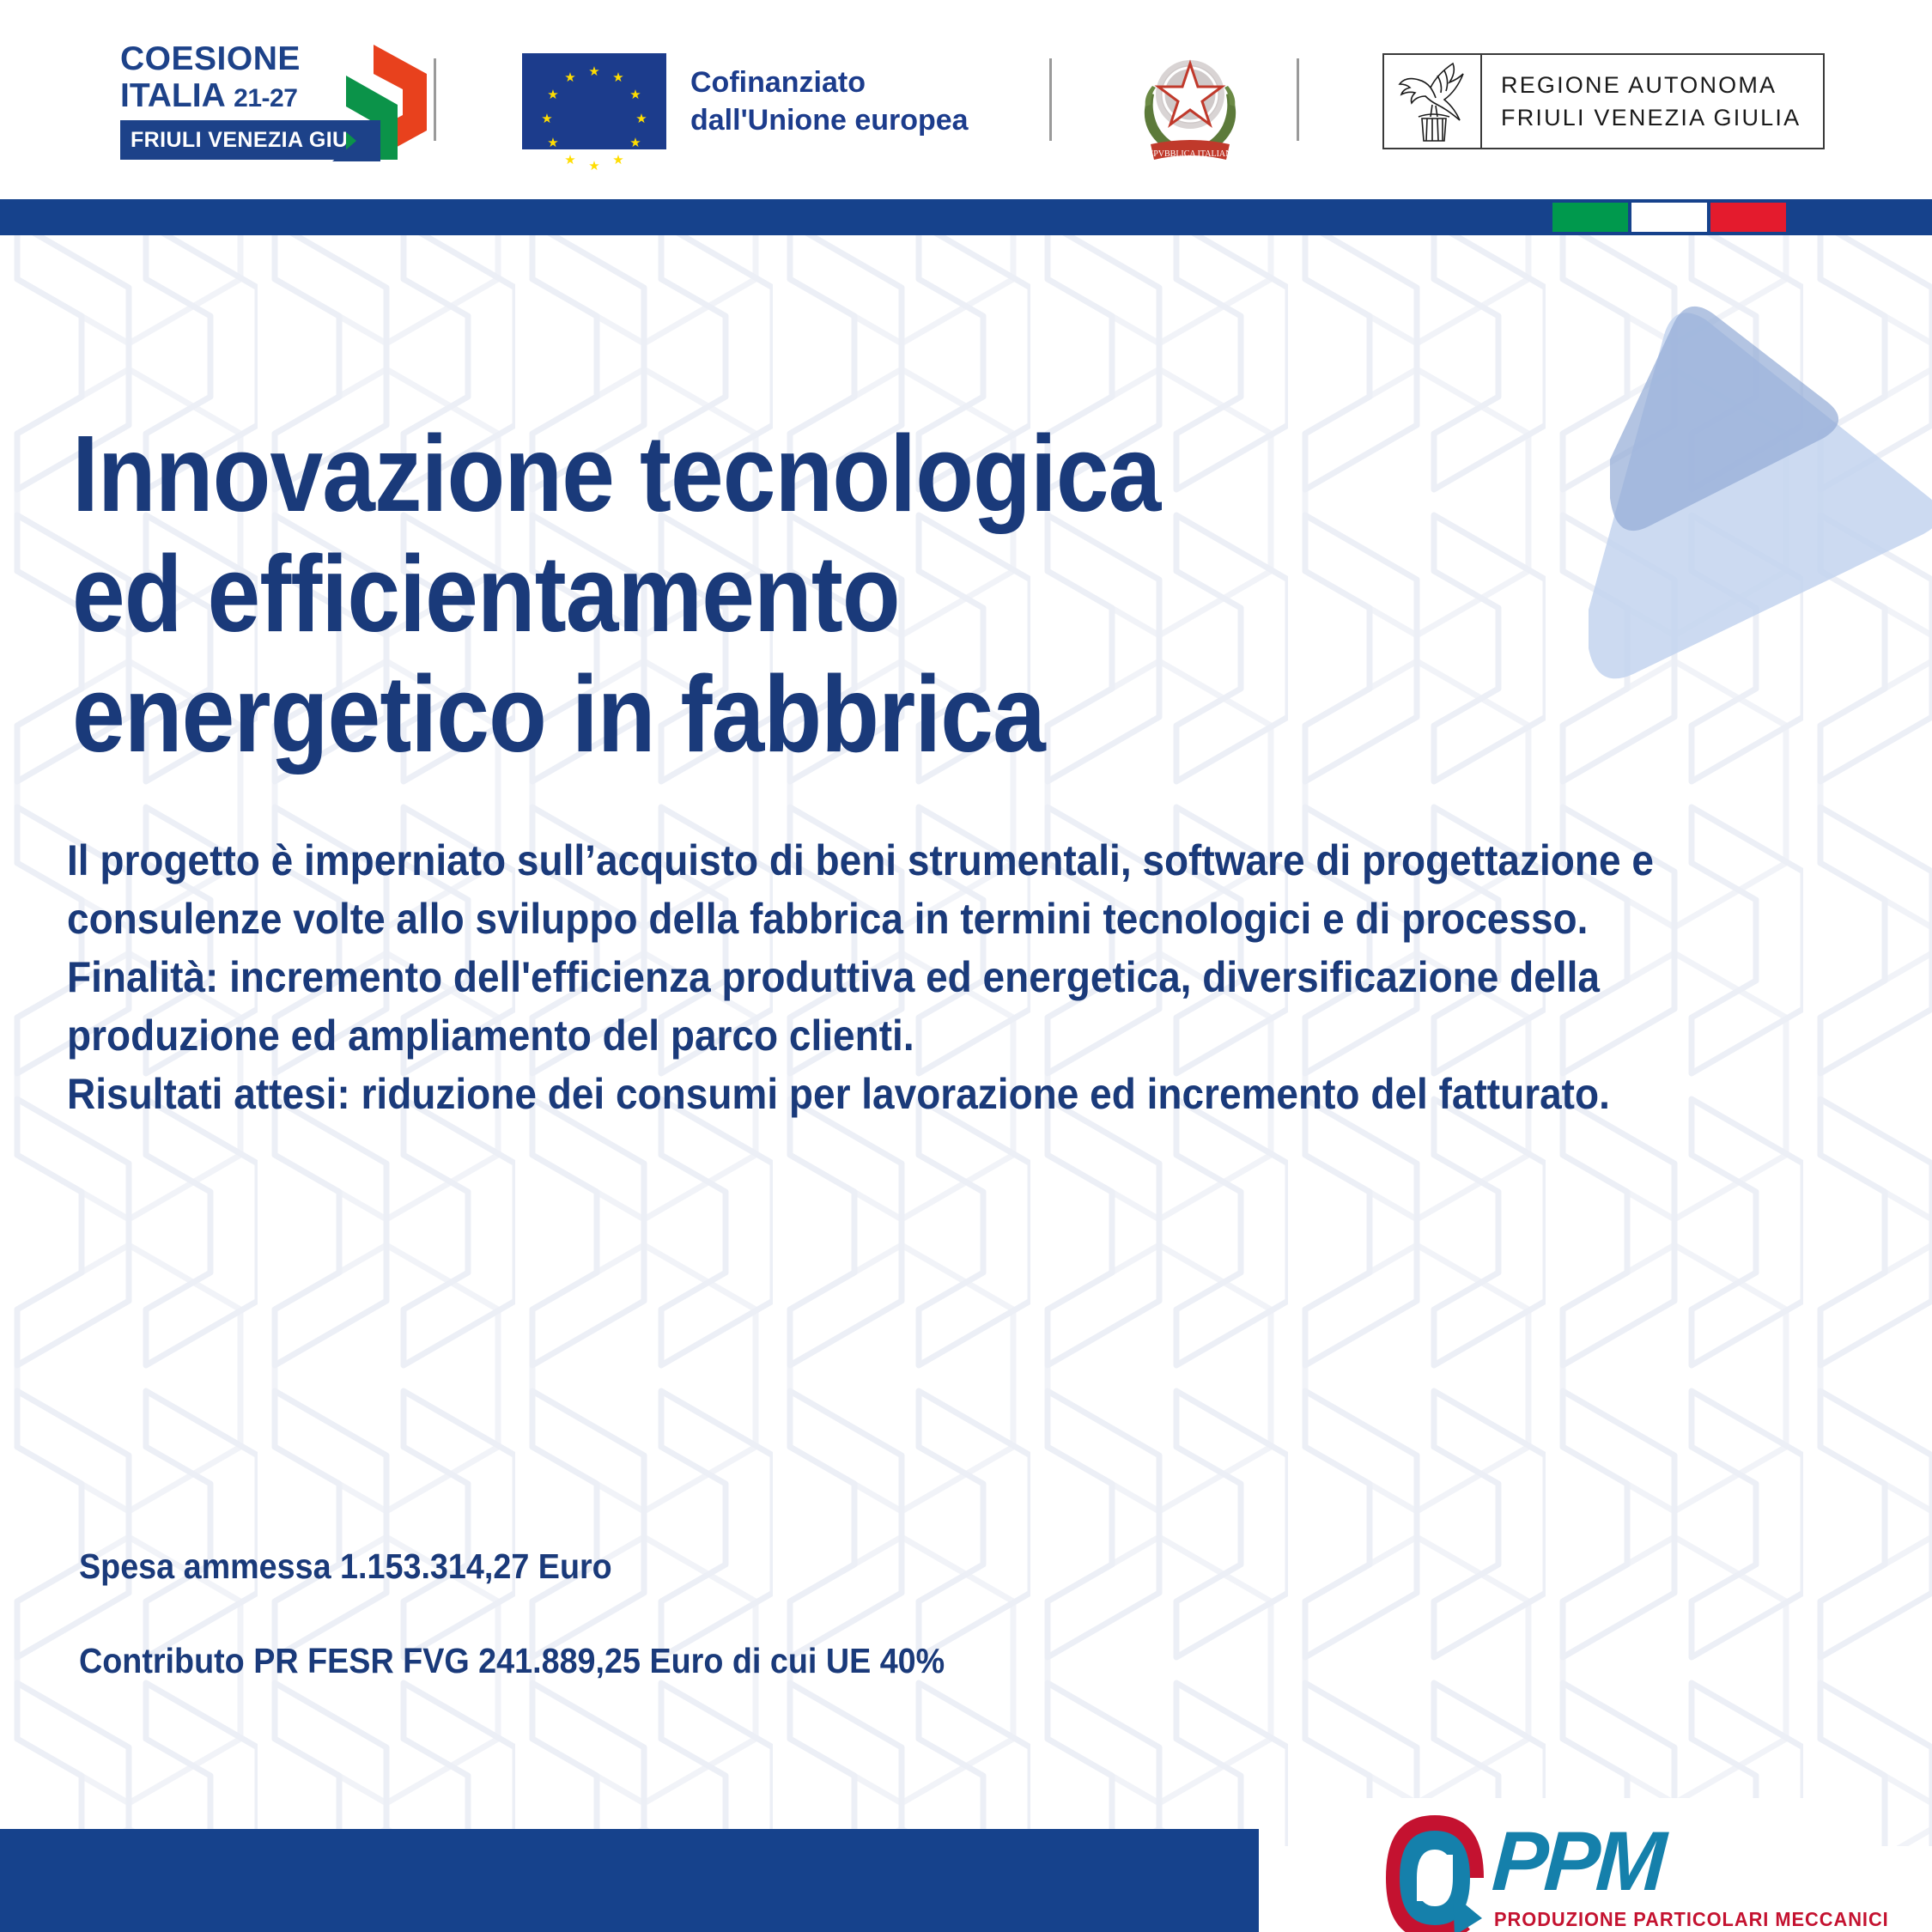  I want to click on ppm-wordmark: PPM, so click(1577, 1861).